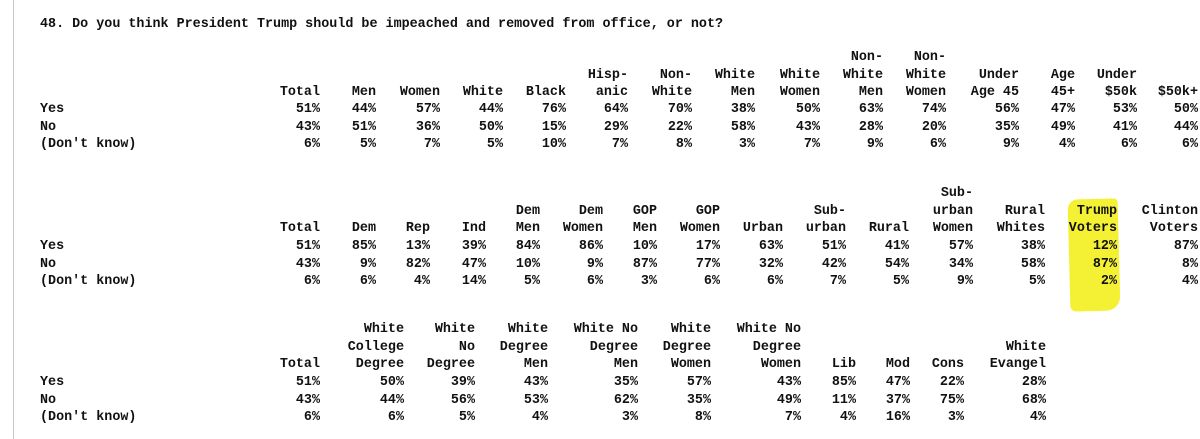 This screenshot has width=1200, height=439. Describe the element at coordinates (417, 246) in the screenshot. I see `table-cell: 13%` at that location.